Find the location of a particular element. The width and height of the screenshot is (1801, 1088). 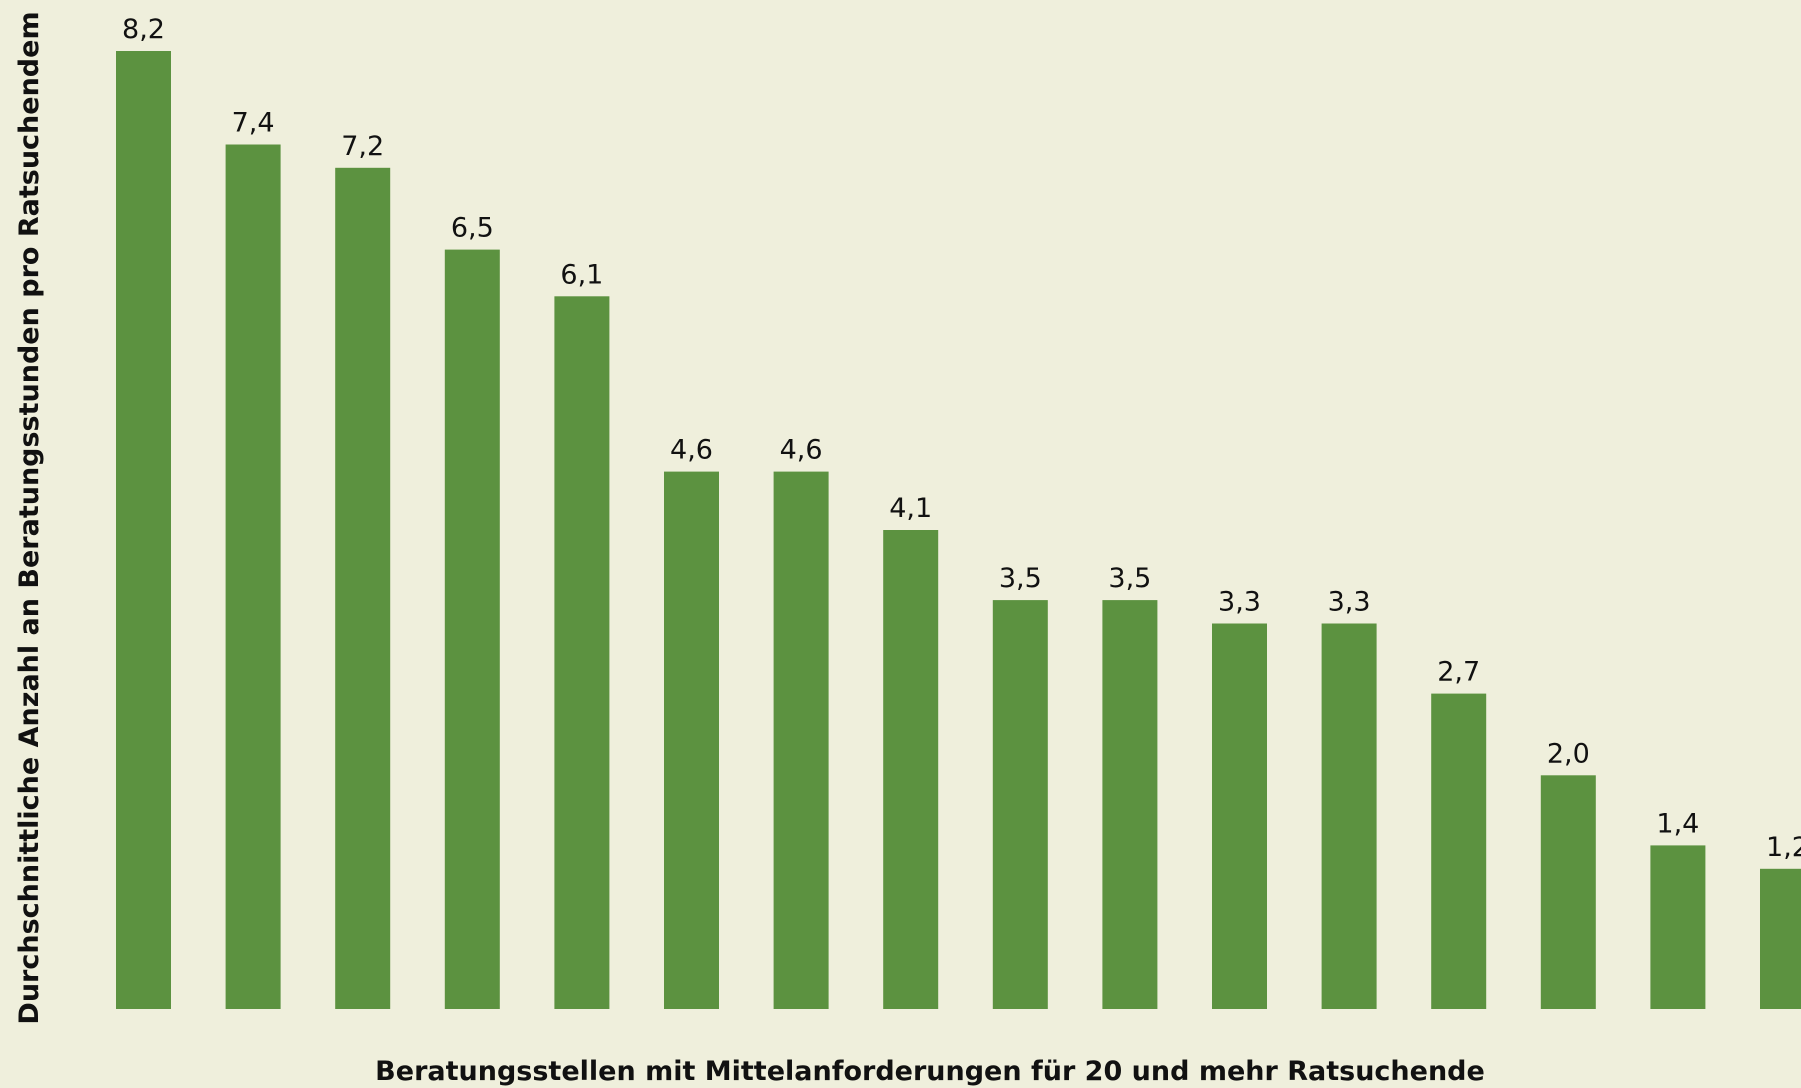

bar-value-label: 2,7 is located at coordinates (1458, 672).